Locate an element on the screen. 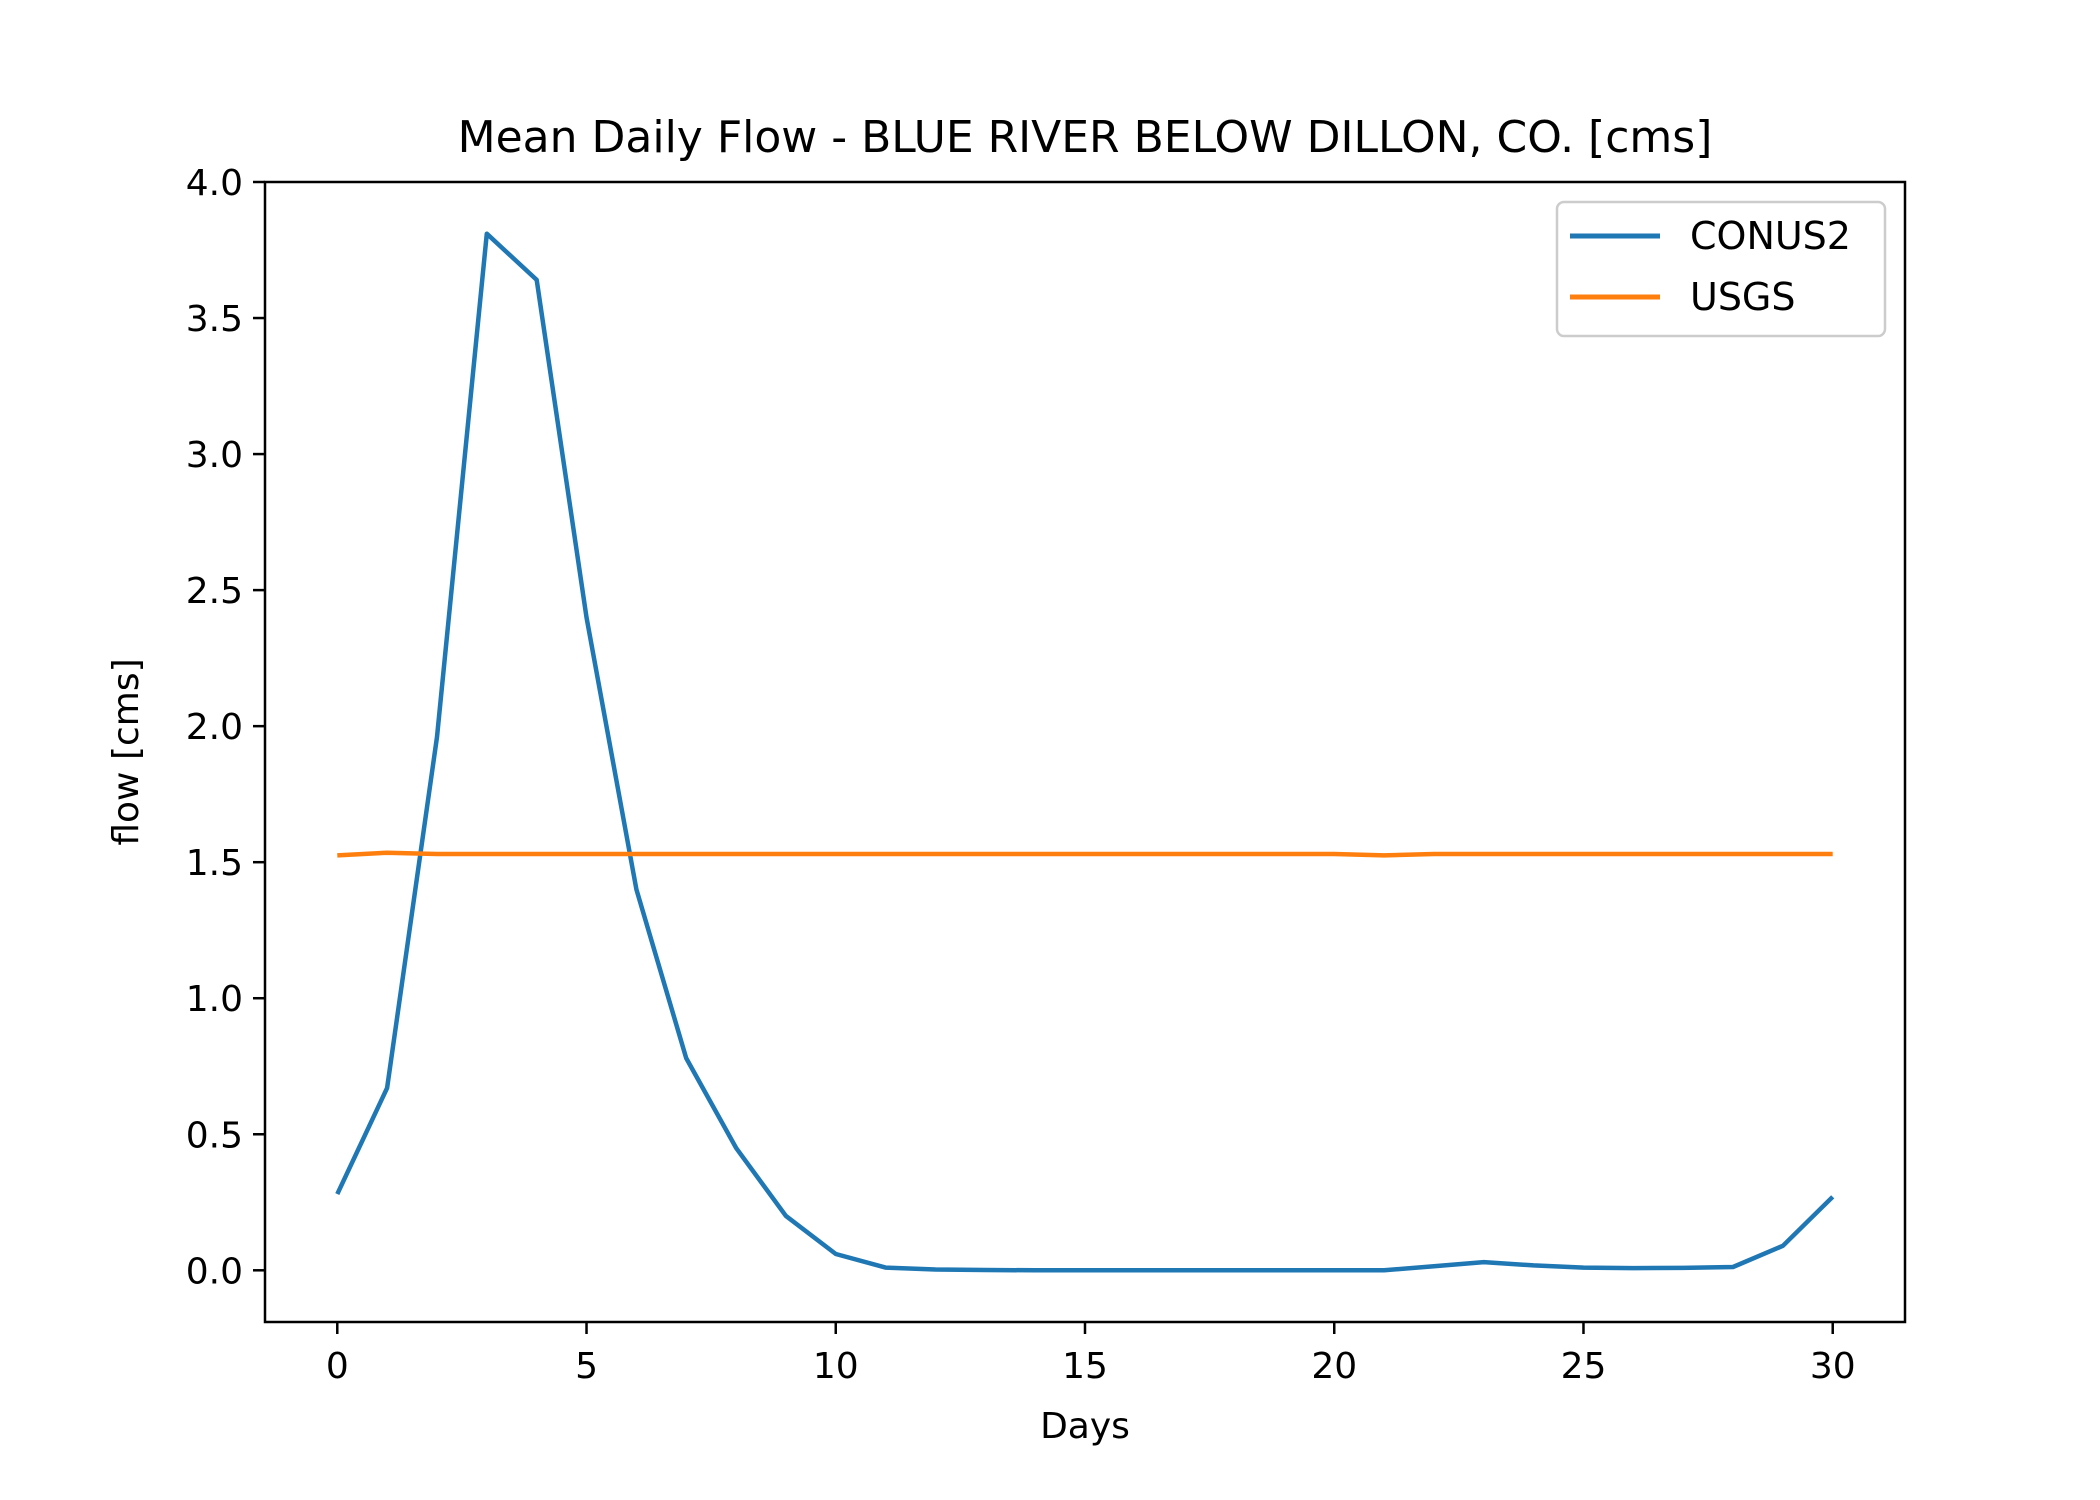 The image size is (2100, 1500). x-axis: 0 5 10 15 20 25 30 is located at coordinates (1091, 1354).